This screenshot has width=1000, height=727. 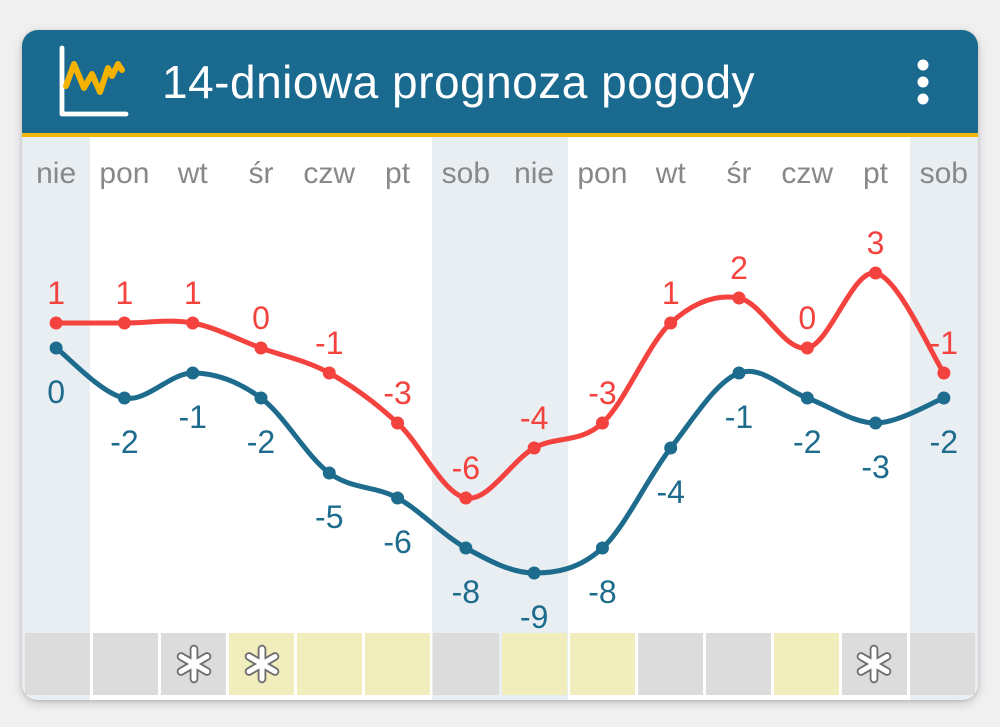 What do you see at coordinates (602, 173) in the screenshot?
I see `day-label-8: pon` at bounding box center [602, 173].